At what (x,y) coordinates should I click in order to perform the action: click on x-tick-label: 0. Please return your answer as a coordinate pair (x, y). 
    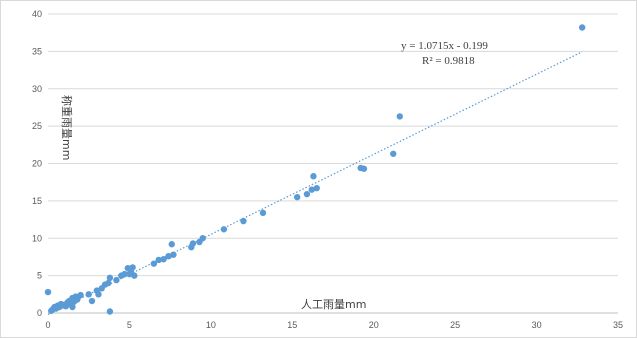
    Looking at the image, I should click on (47, 325).